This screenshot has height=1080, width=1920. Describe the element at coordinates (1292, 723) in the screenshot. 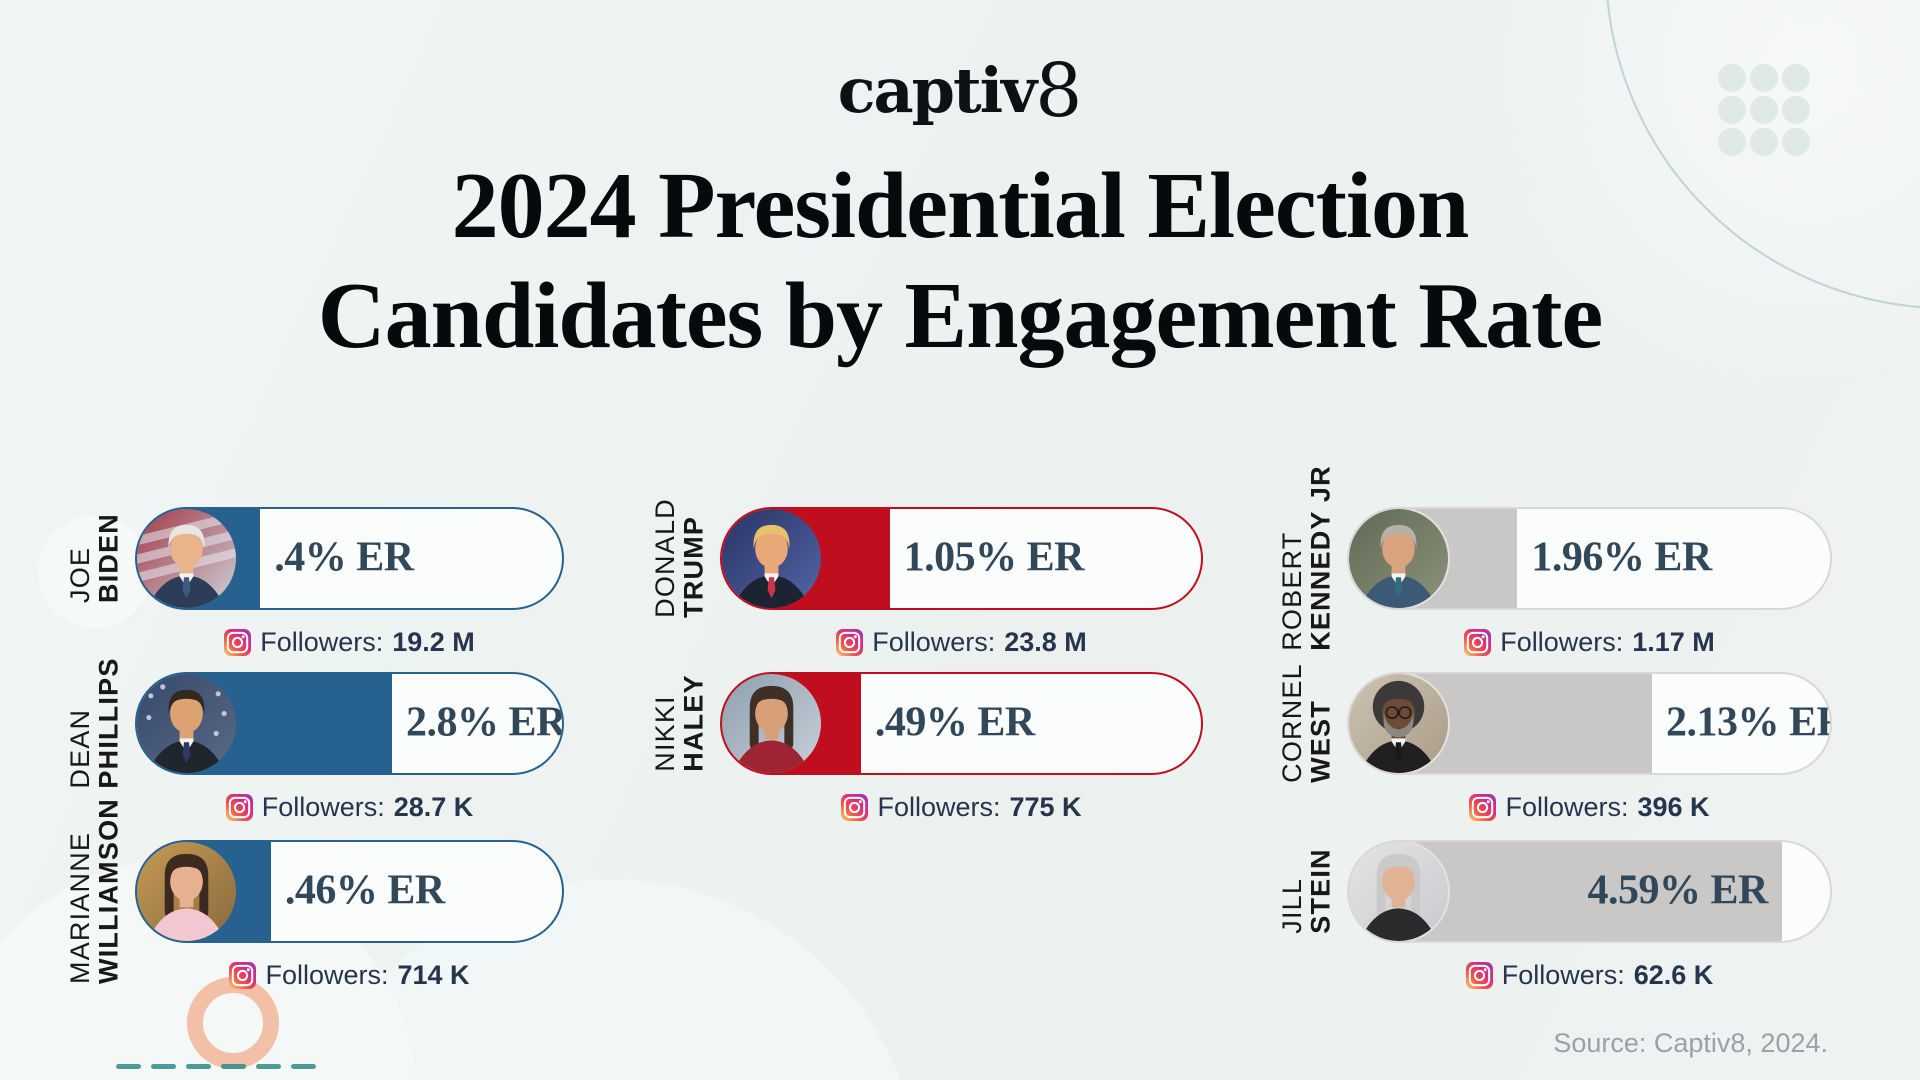

I see `candidate-first-name: CORNEL` at that location.